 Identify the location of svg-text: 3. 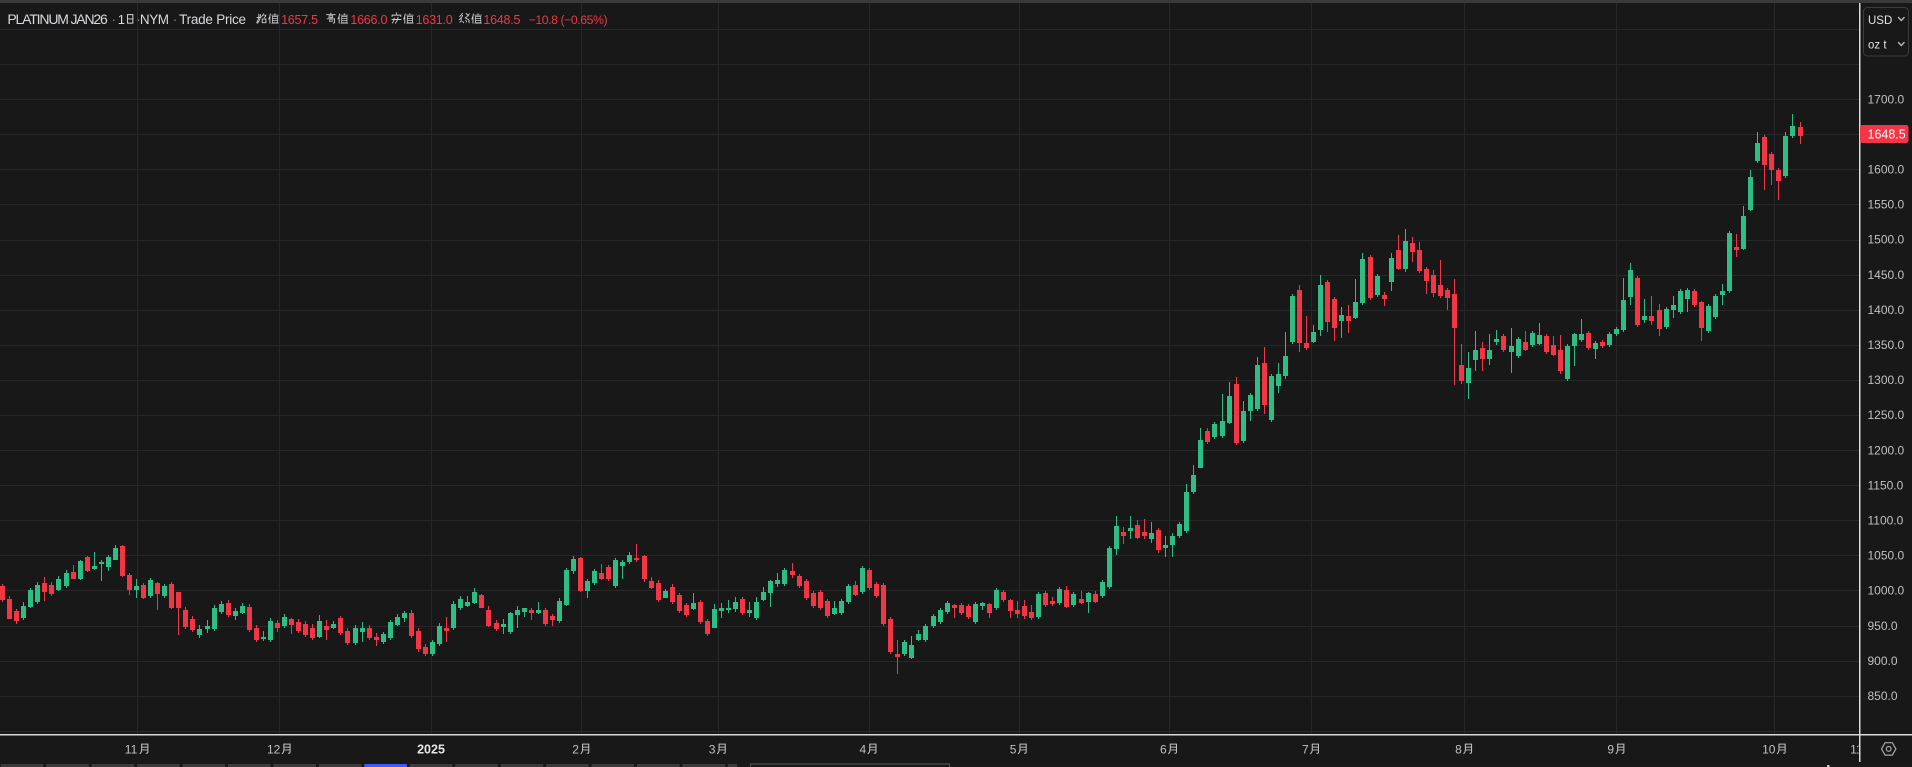
(712, 749).